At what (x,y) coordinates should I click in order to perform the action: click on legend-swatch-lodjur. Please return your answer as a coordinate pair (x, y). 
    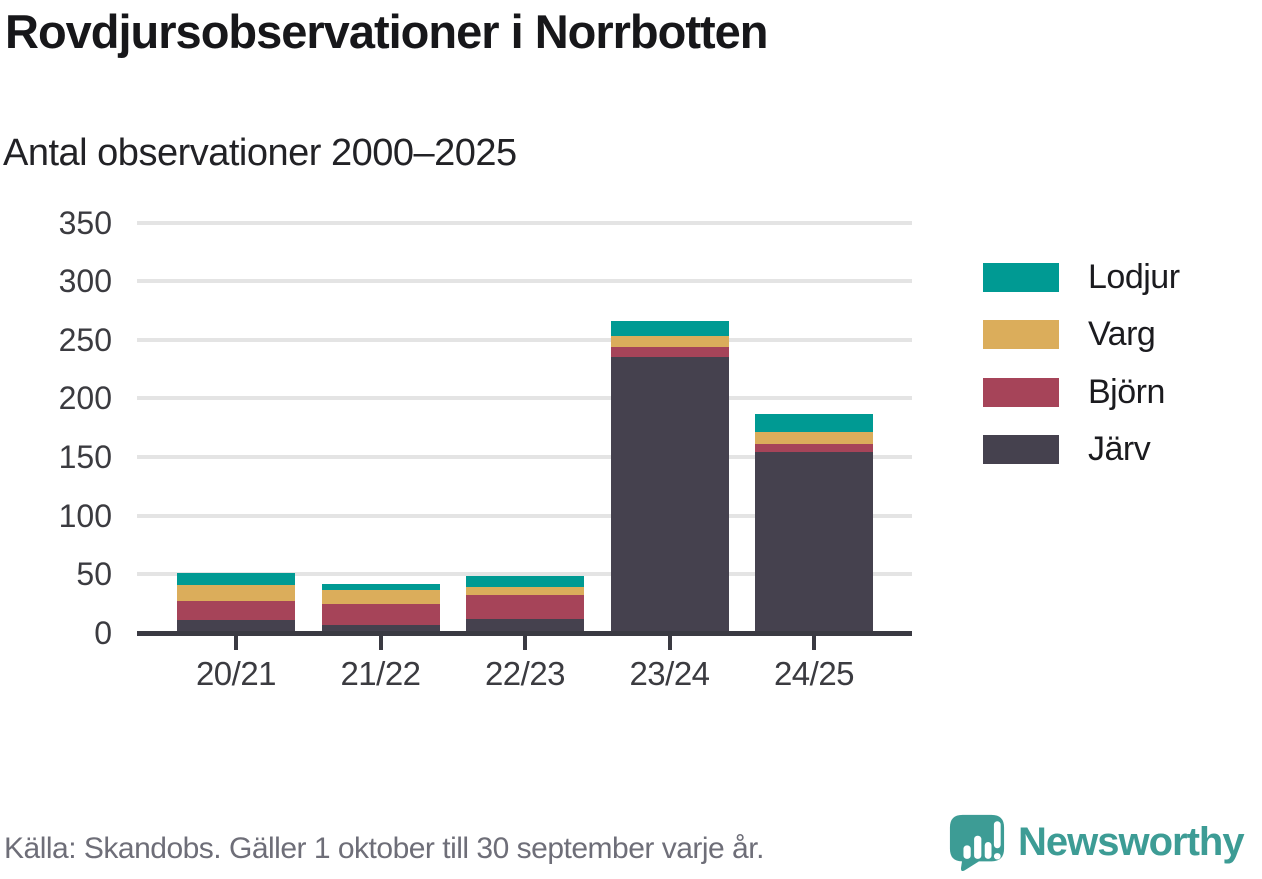
    Looking at the image, I should click on (1021, 277).